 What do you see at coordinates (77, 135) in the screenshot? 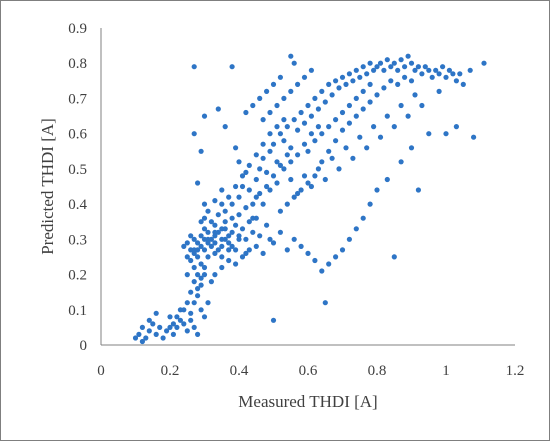
I see `y-tick-label: 0.6` at bounding box center [77, 135].